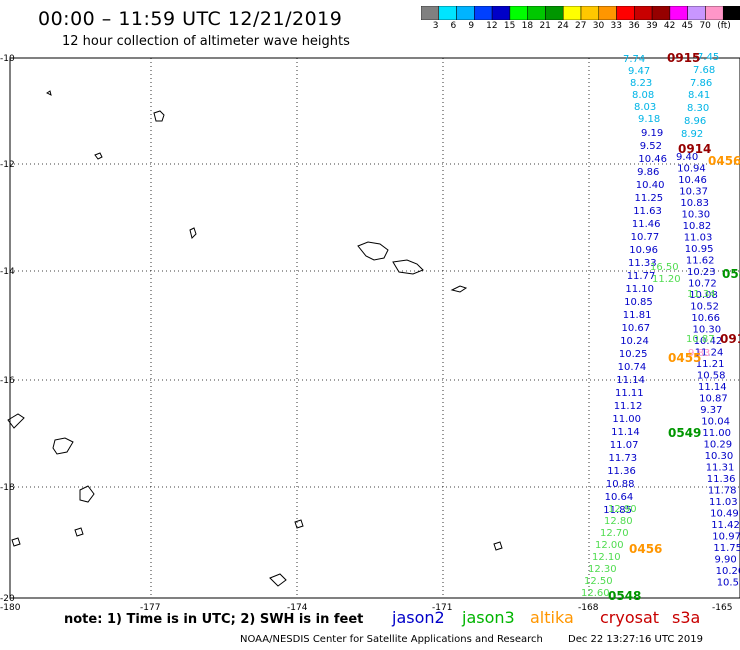  What do you see at coordinates (645, 549) in the screenshot?
I see `pass-time-altika-bottom: 0456` at bounding box center [645, 549].